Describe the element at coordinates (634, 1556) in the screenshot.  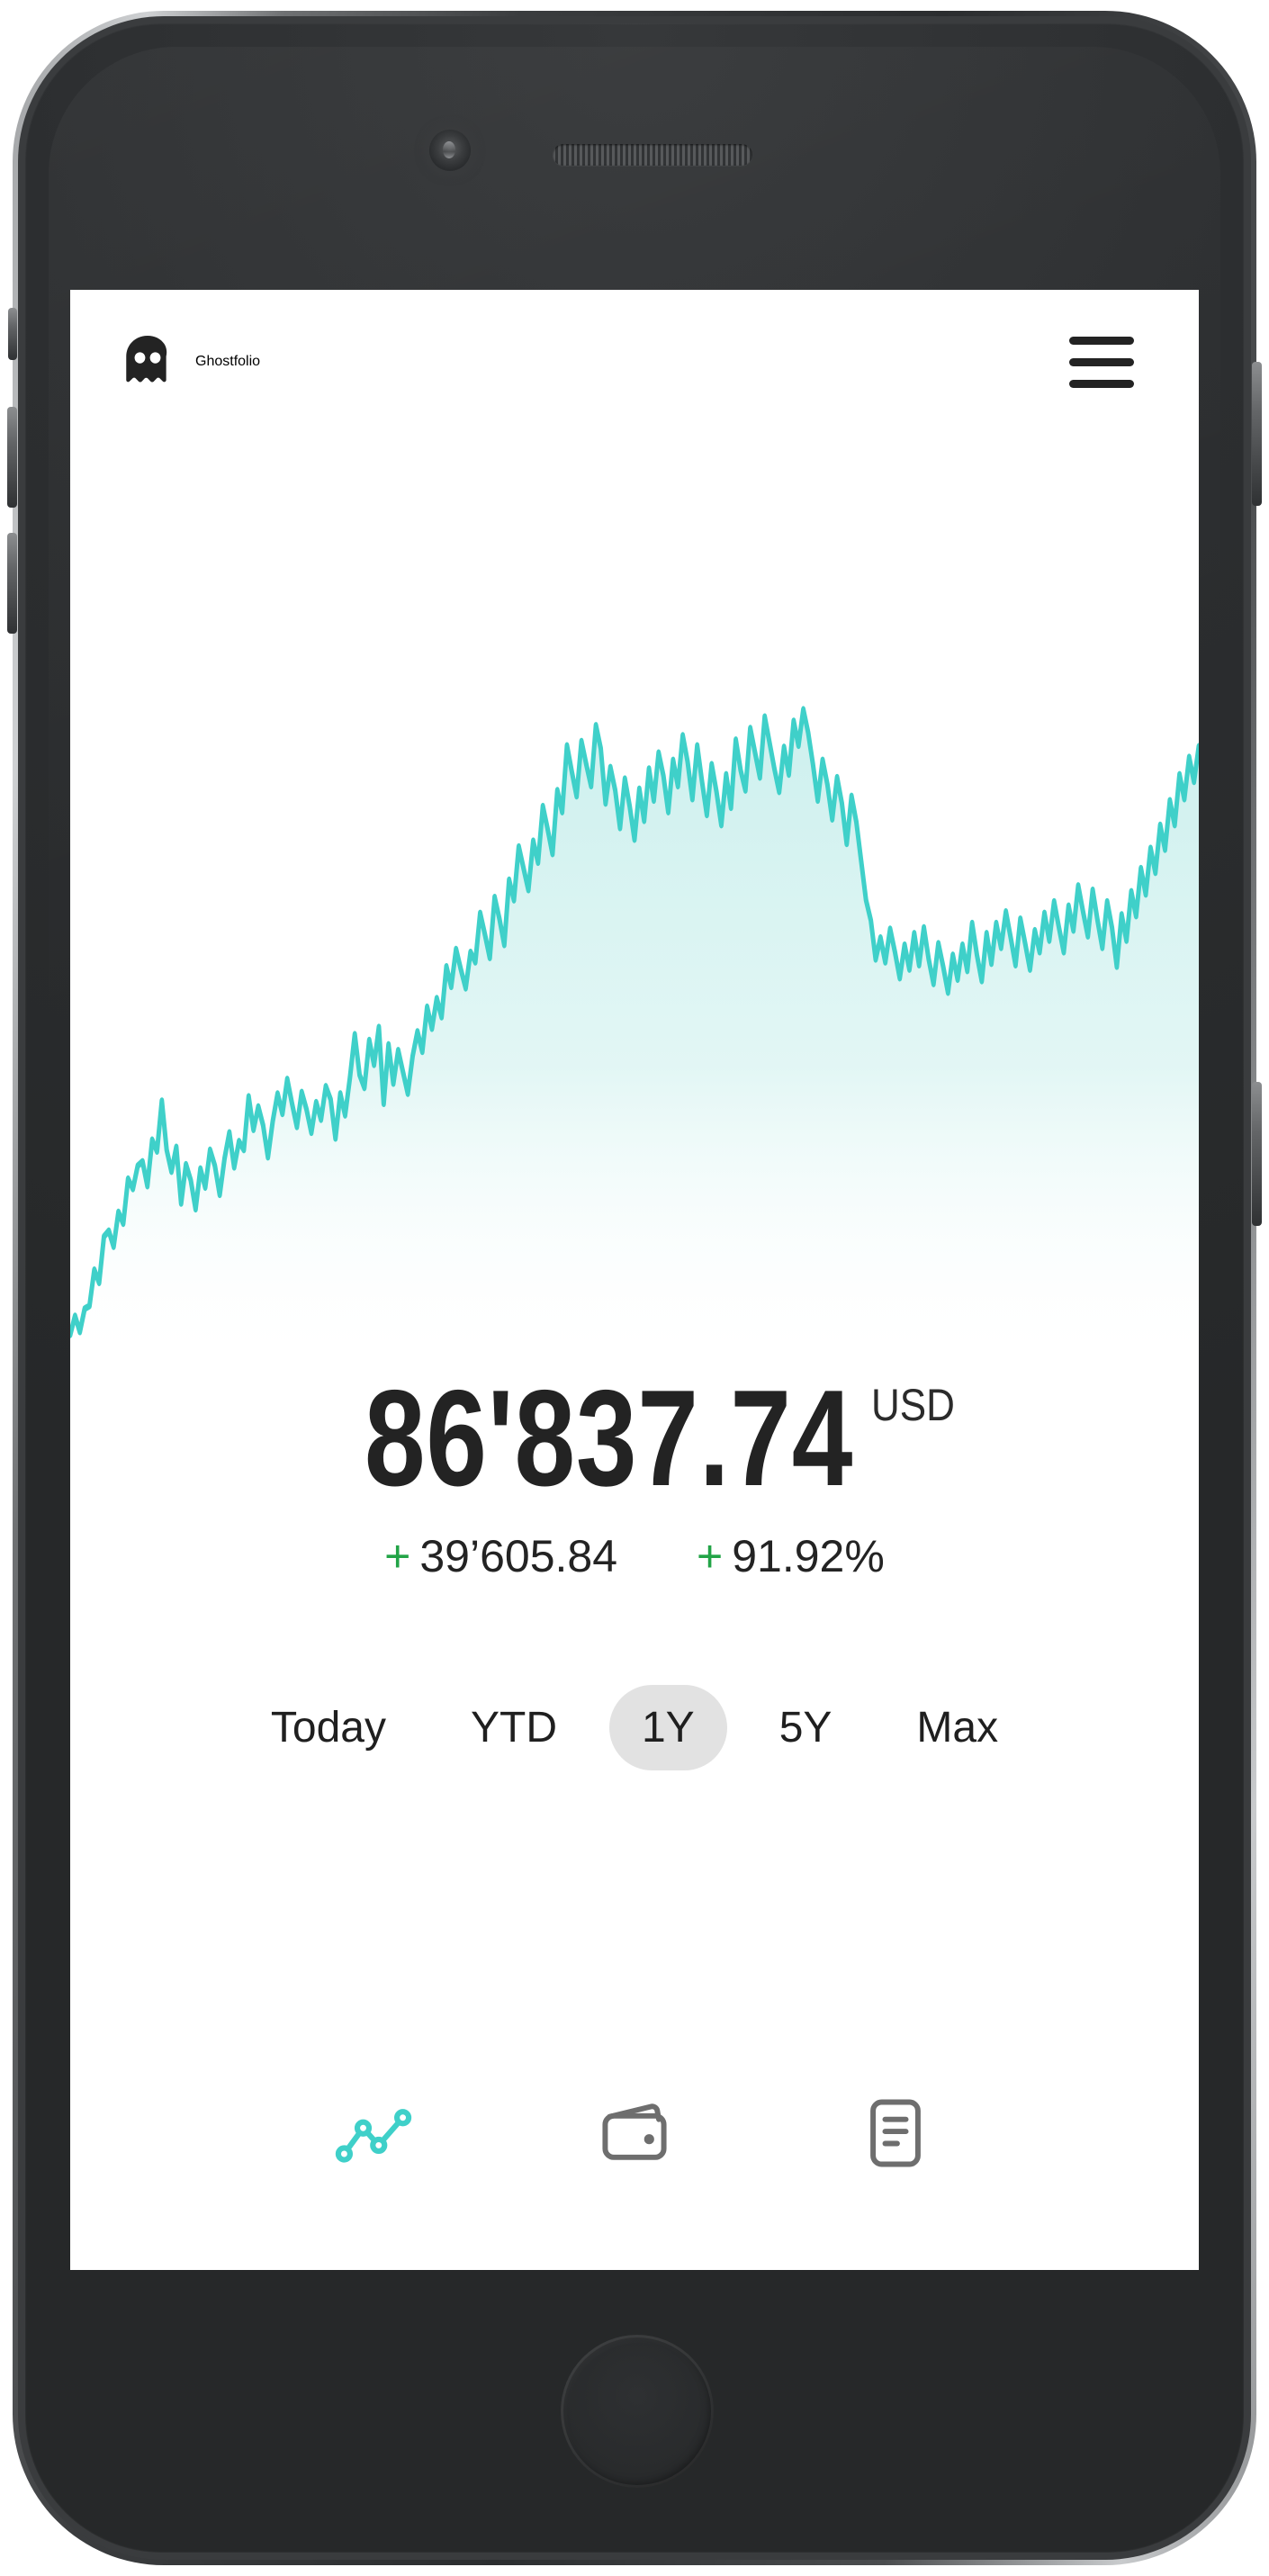
I see `change-row: +39’605.84 +91.92%` at that location.